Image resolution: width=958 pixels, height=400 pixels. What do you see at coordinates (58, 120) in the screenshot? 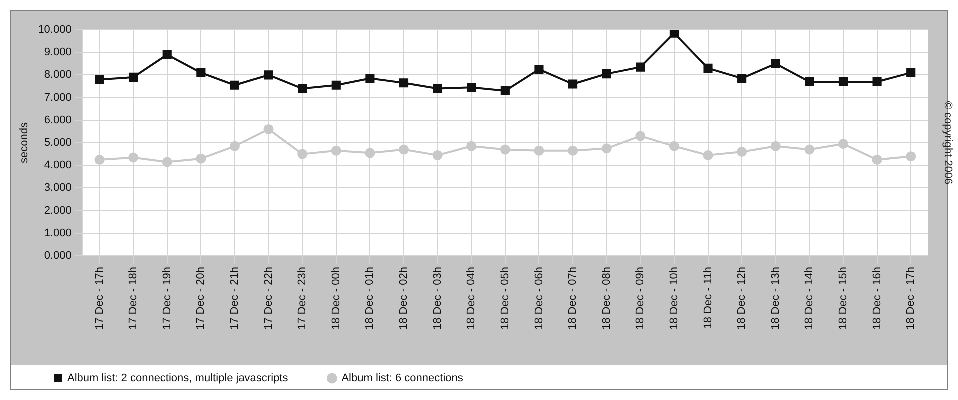
I see `y-tick-label: 6.000` at bounding box center [58, 120].